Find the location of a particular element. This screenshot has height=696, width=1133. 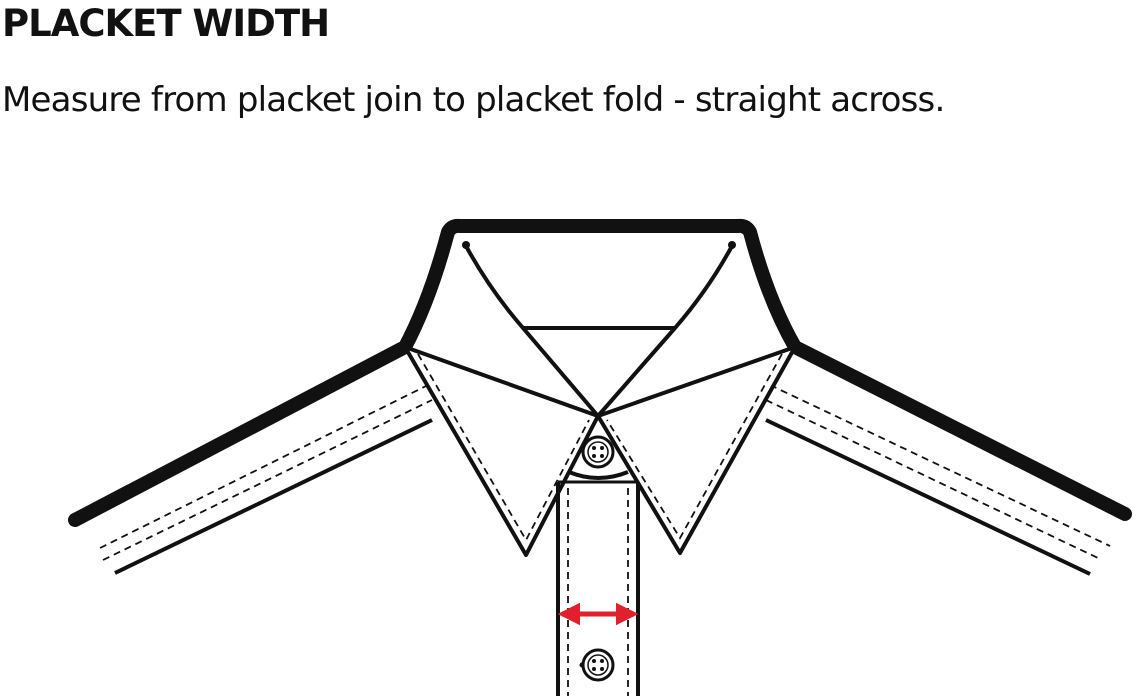

page-title: PLACKET WIDTH is located at coordinates (166, 23).